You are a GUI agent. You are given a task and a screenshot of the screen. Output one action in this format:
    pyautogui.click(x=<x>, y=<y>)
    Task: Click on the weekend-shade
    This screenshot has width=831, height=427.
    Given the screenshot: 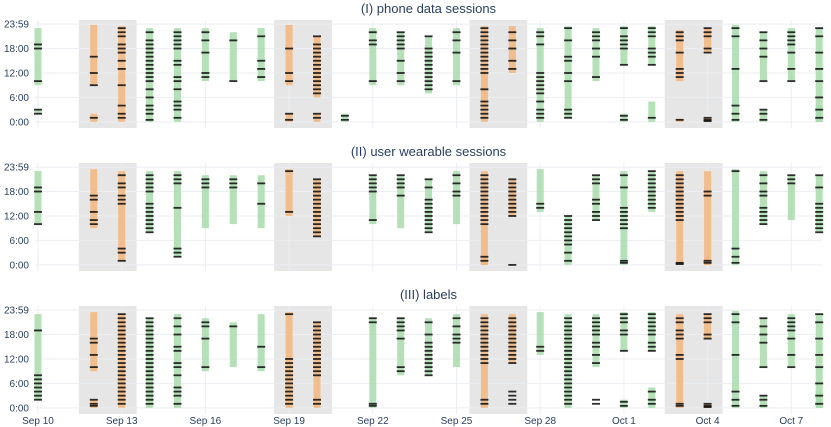 What is the action you would take?
    pyautogui.click(x=107, y=74)
    